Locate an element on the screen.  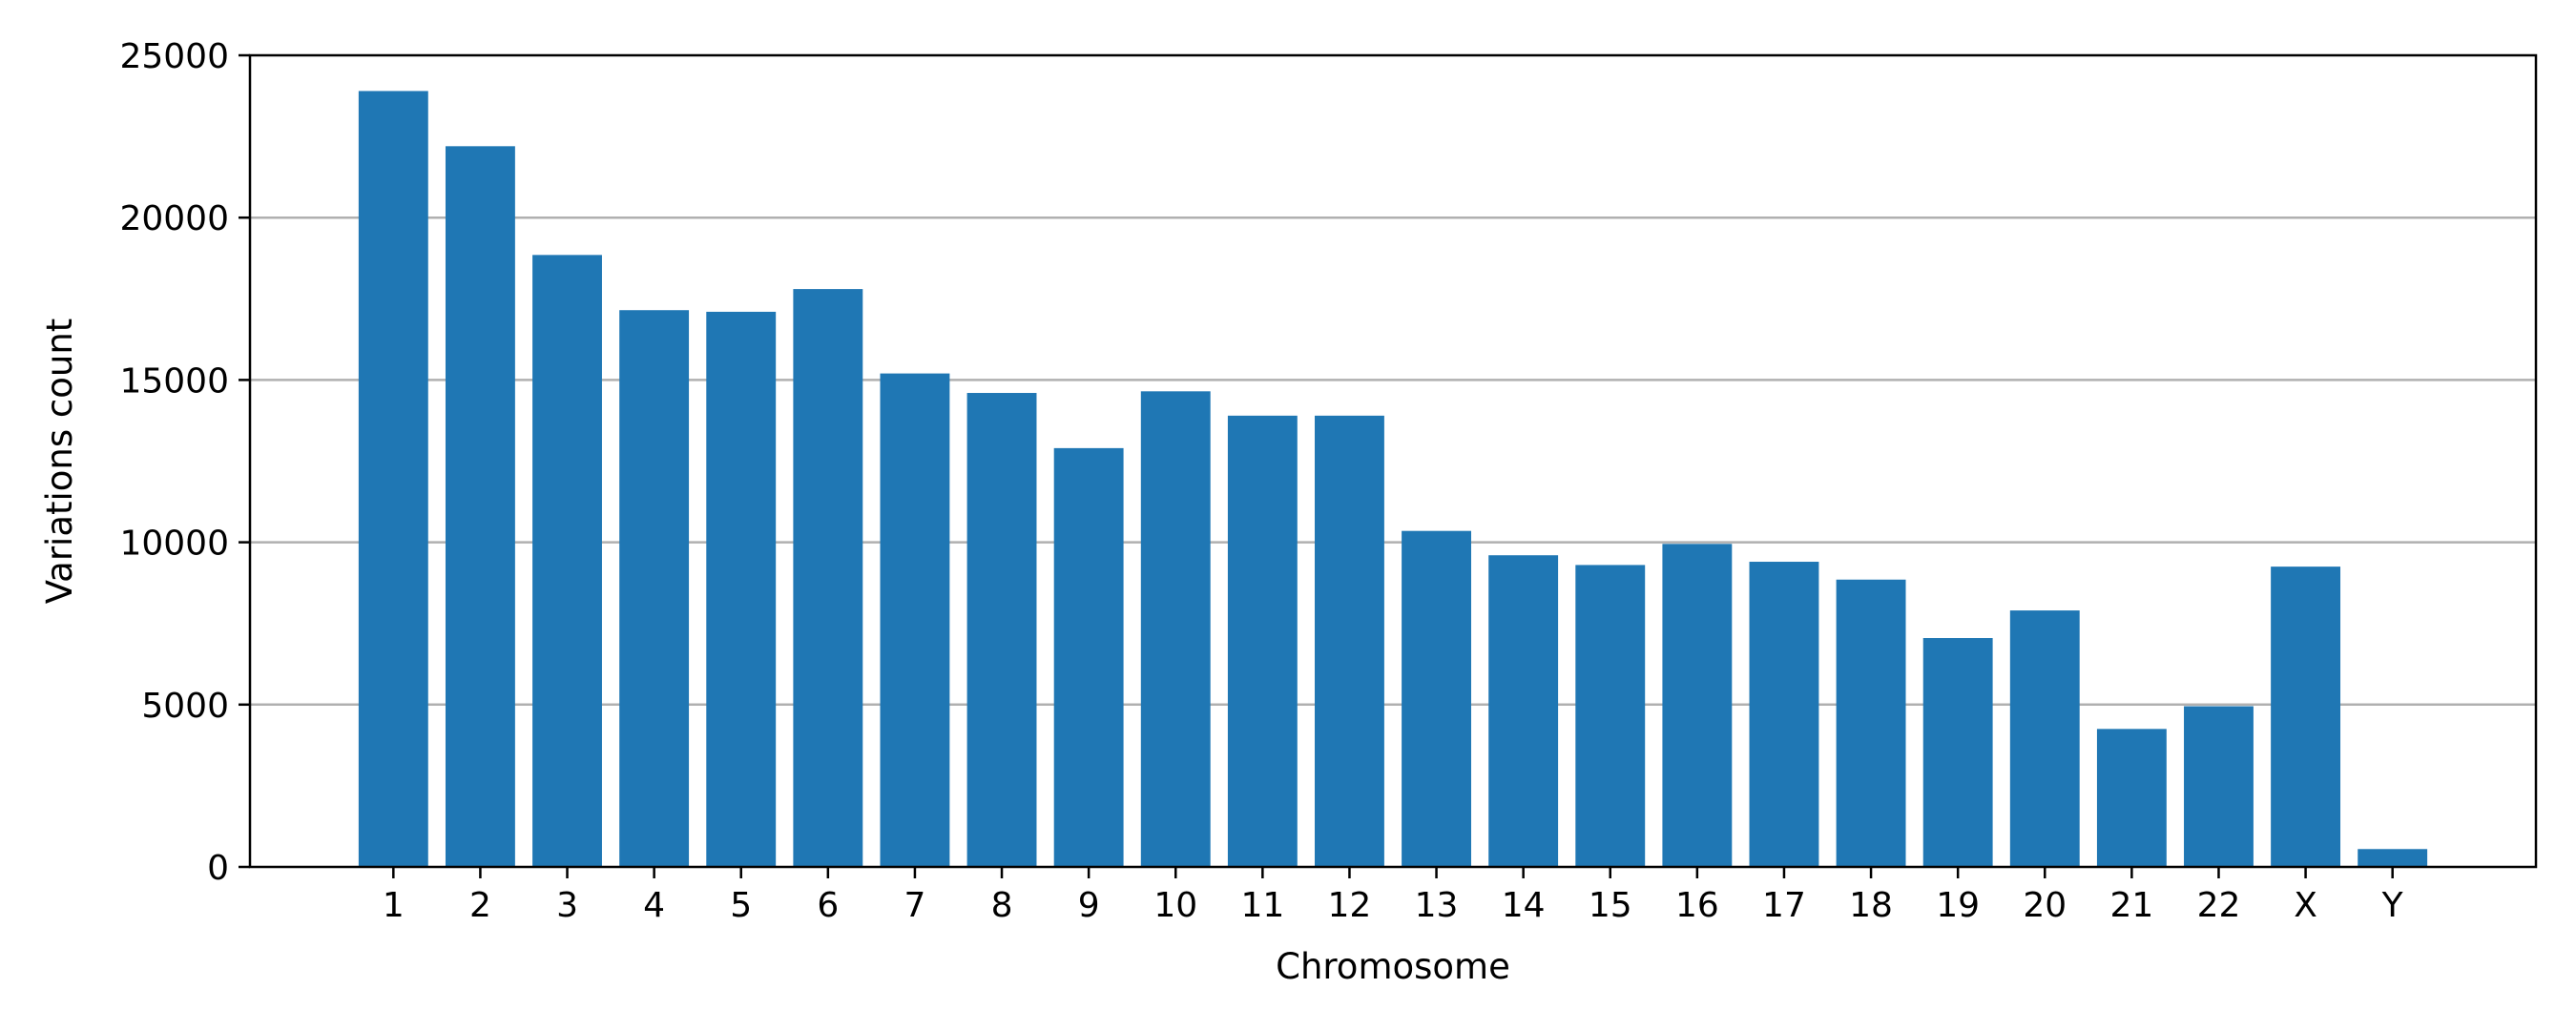
x-tick-label: 8 is located at coordinates (1002, 905).